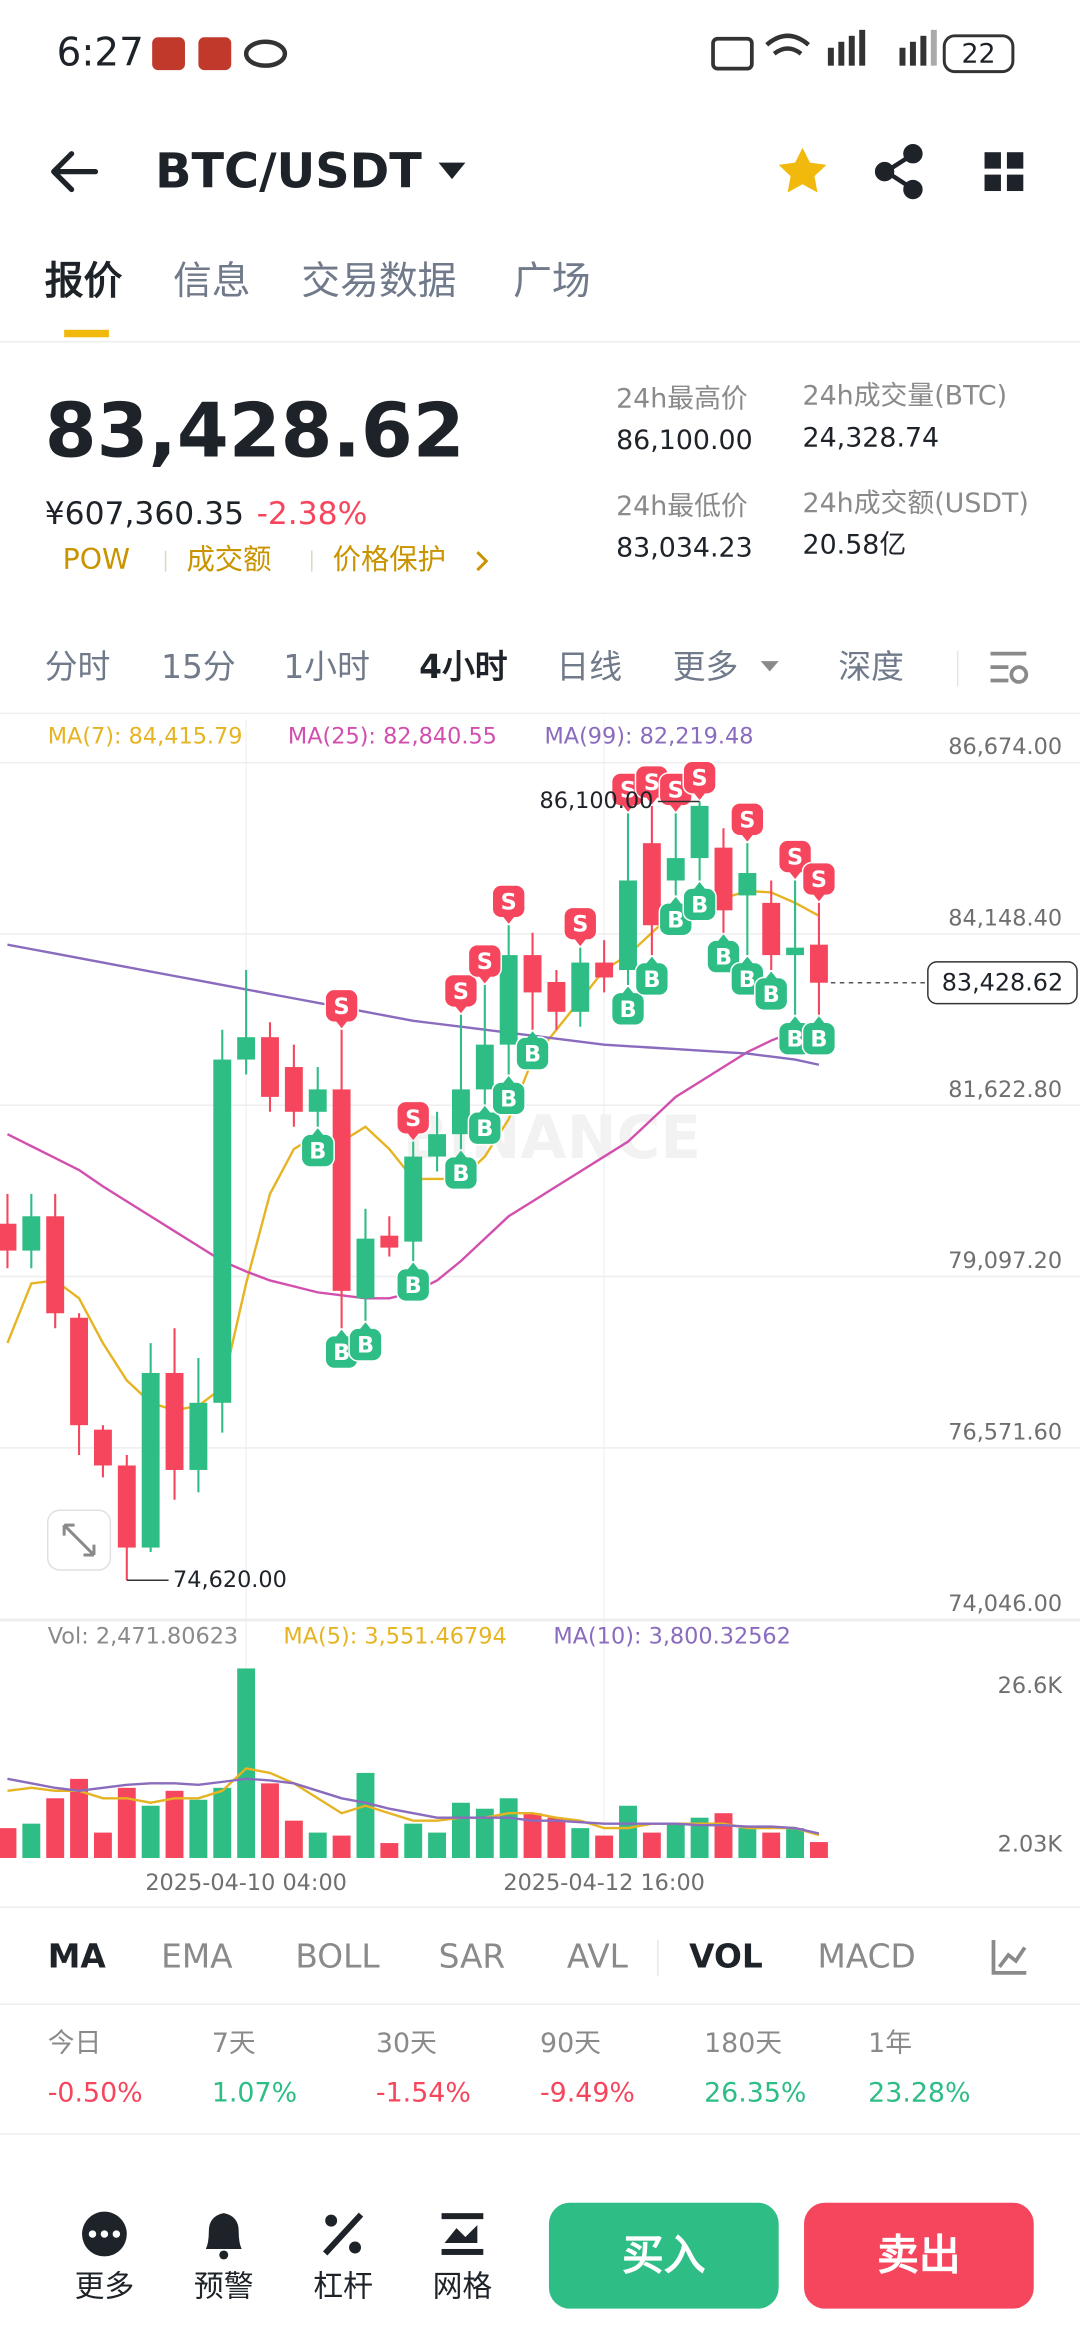 The width and height of the screenshot is (1080, 2340). What do you see at coordinates (552, 281) in the screenshot?
I see `tab: 广场` at bounding box center [552, 281].